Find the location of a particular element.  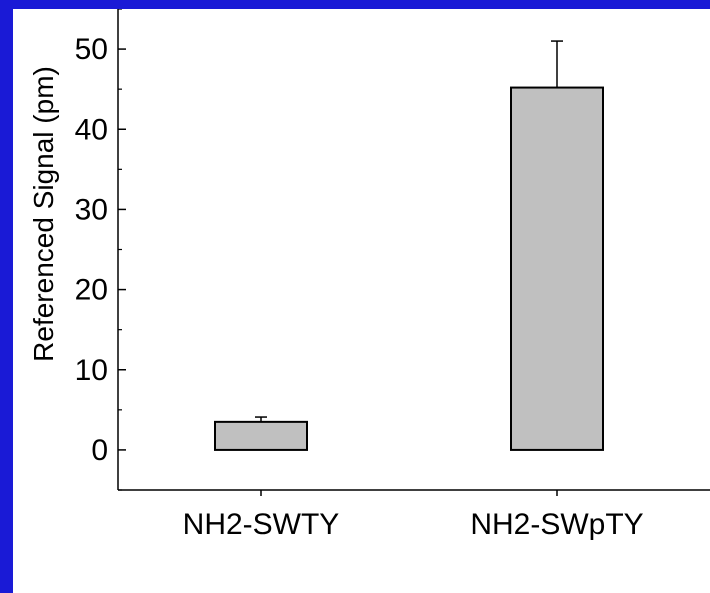

bar-nh2-swpty is located at coordinates (557, 268).